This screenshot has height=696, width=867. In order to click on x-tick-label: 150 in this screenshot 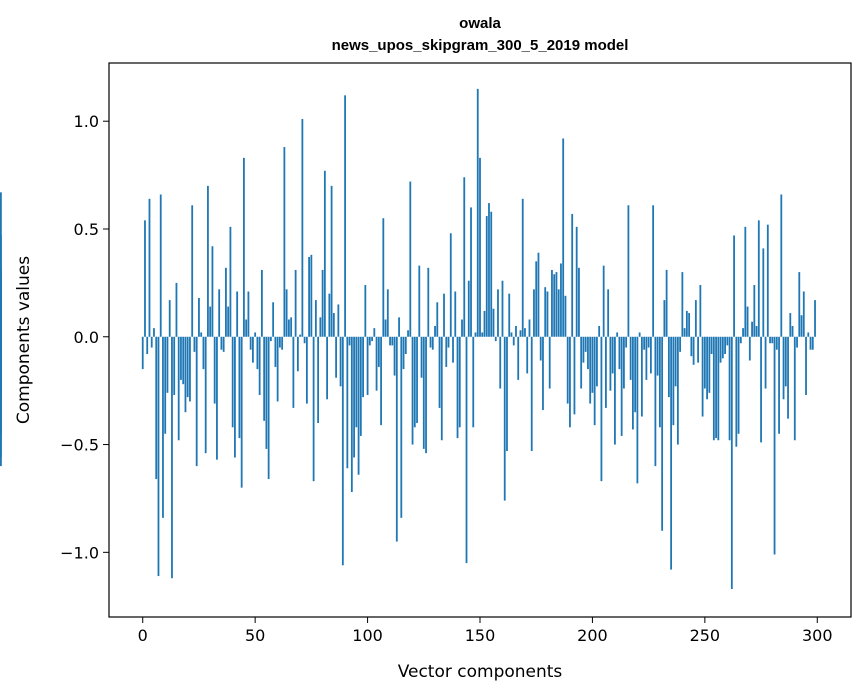, I will do `click(480, 635)`.